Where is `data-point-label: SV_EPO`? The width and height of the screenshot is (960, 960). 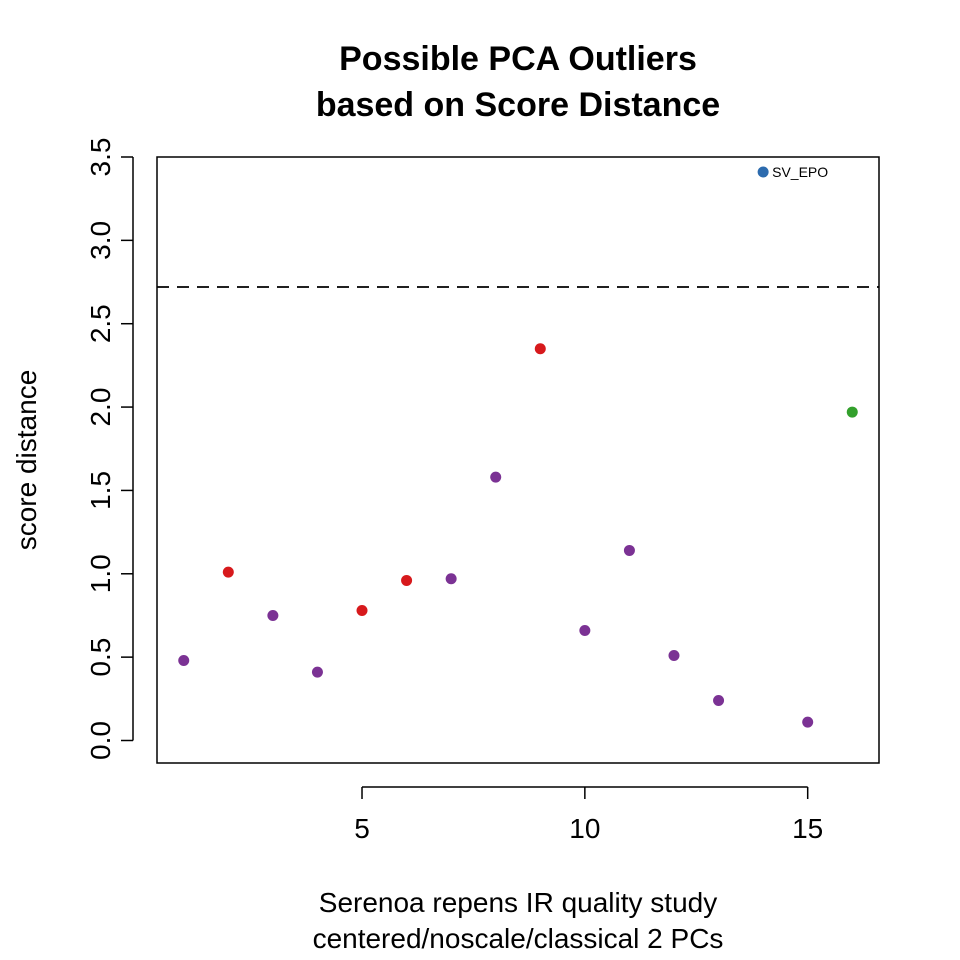
data-point-label: SV_EPO is located at coordinates (800, 172).